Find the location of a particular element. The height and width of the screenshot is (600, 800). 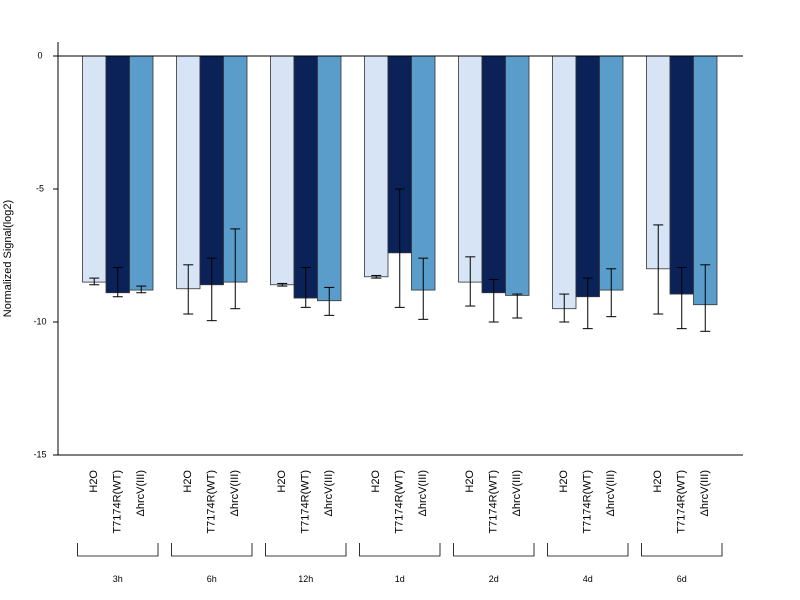

group-brackets: 3h 6h 12h 1d 2d 4d 6d is located at coordinates (400, 563).